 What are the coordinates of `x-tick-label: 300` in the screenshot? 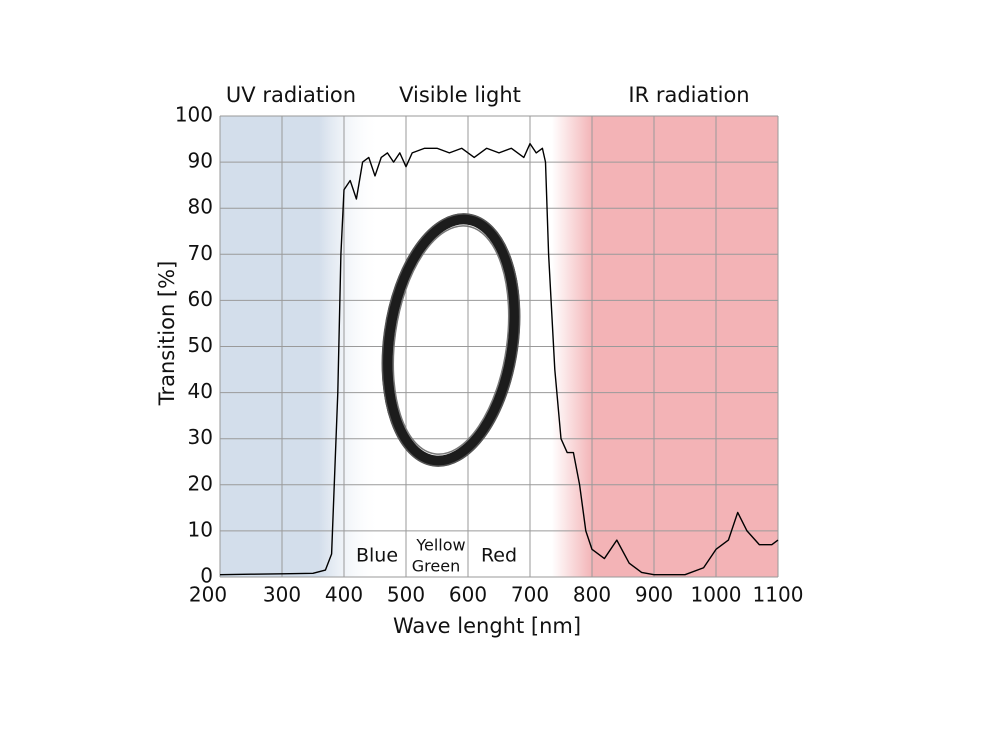 It's located at (282, 595).